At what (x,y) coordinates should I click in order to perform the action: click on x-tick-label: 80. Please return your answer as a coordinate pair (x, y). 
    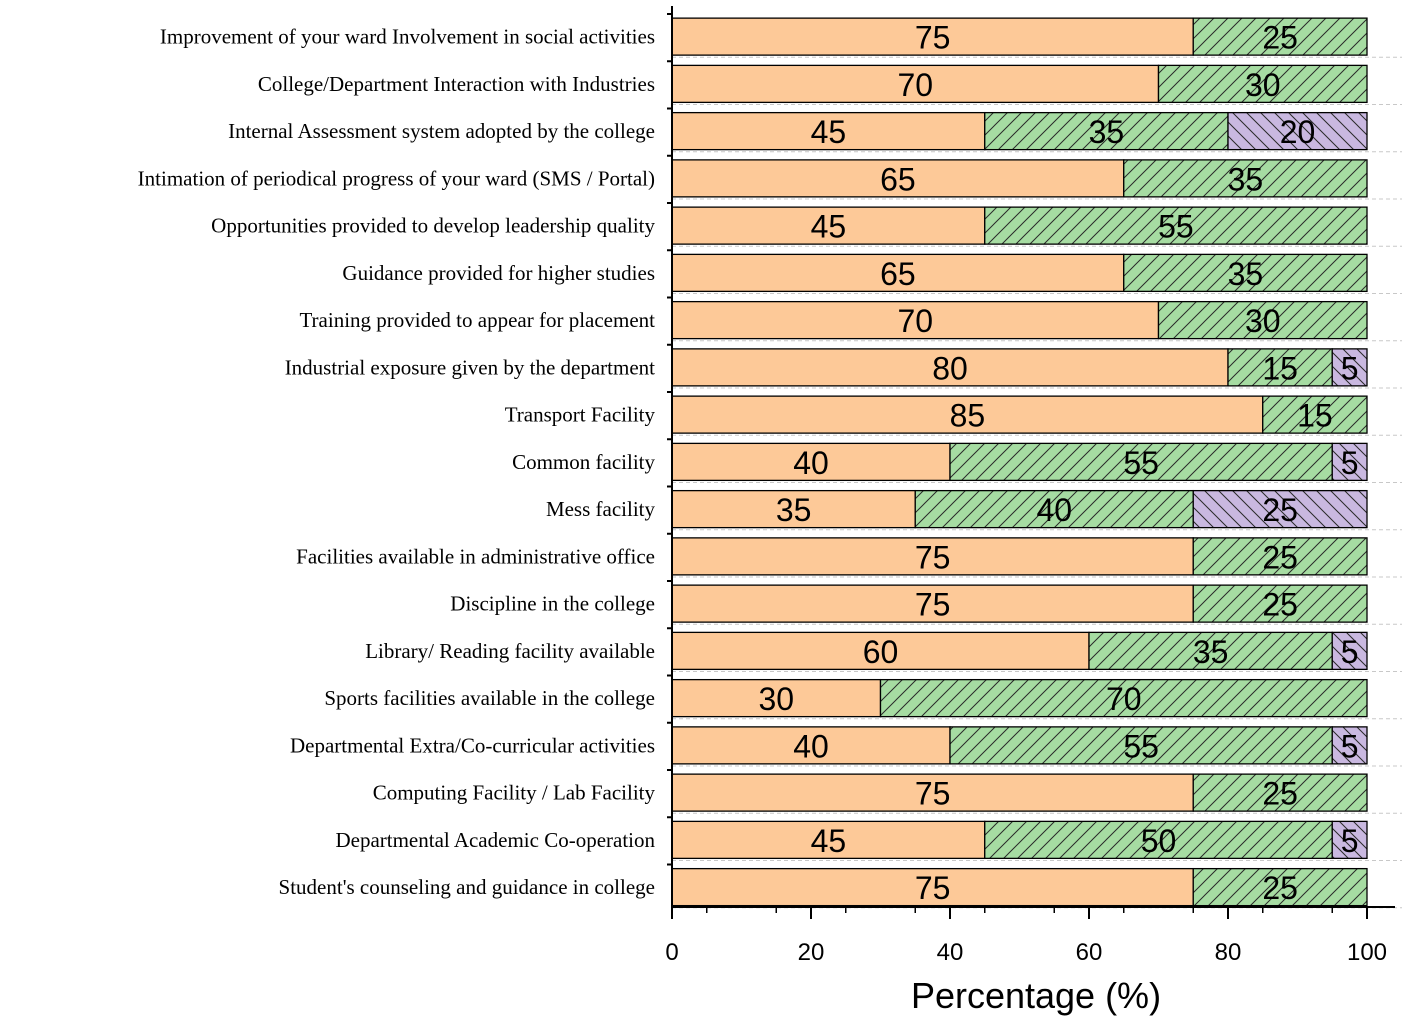
    Looking at the image, I should click on (1228, 952).